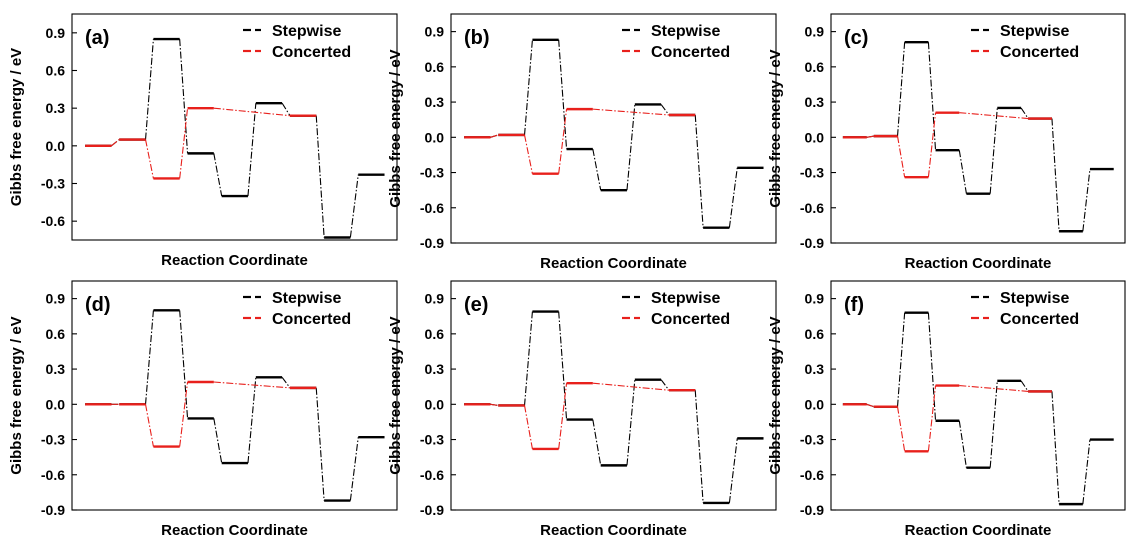  What do you see at coordinates (477, 38) in the screenshot?
I see `panel-label: (b)` at bounding box center [477, 38].